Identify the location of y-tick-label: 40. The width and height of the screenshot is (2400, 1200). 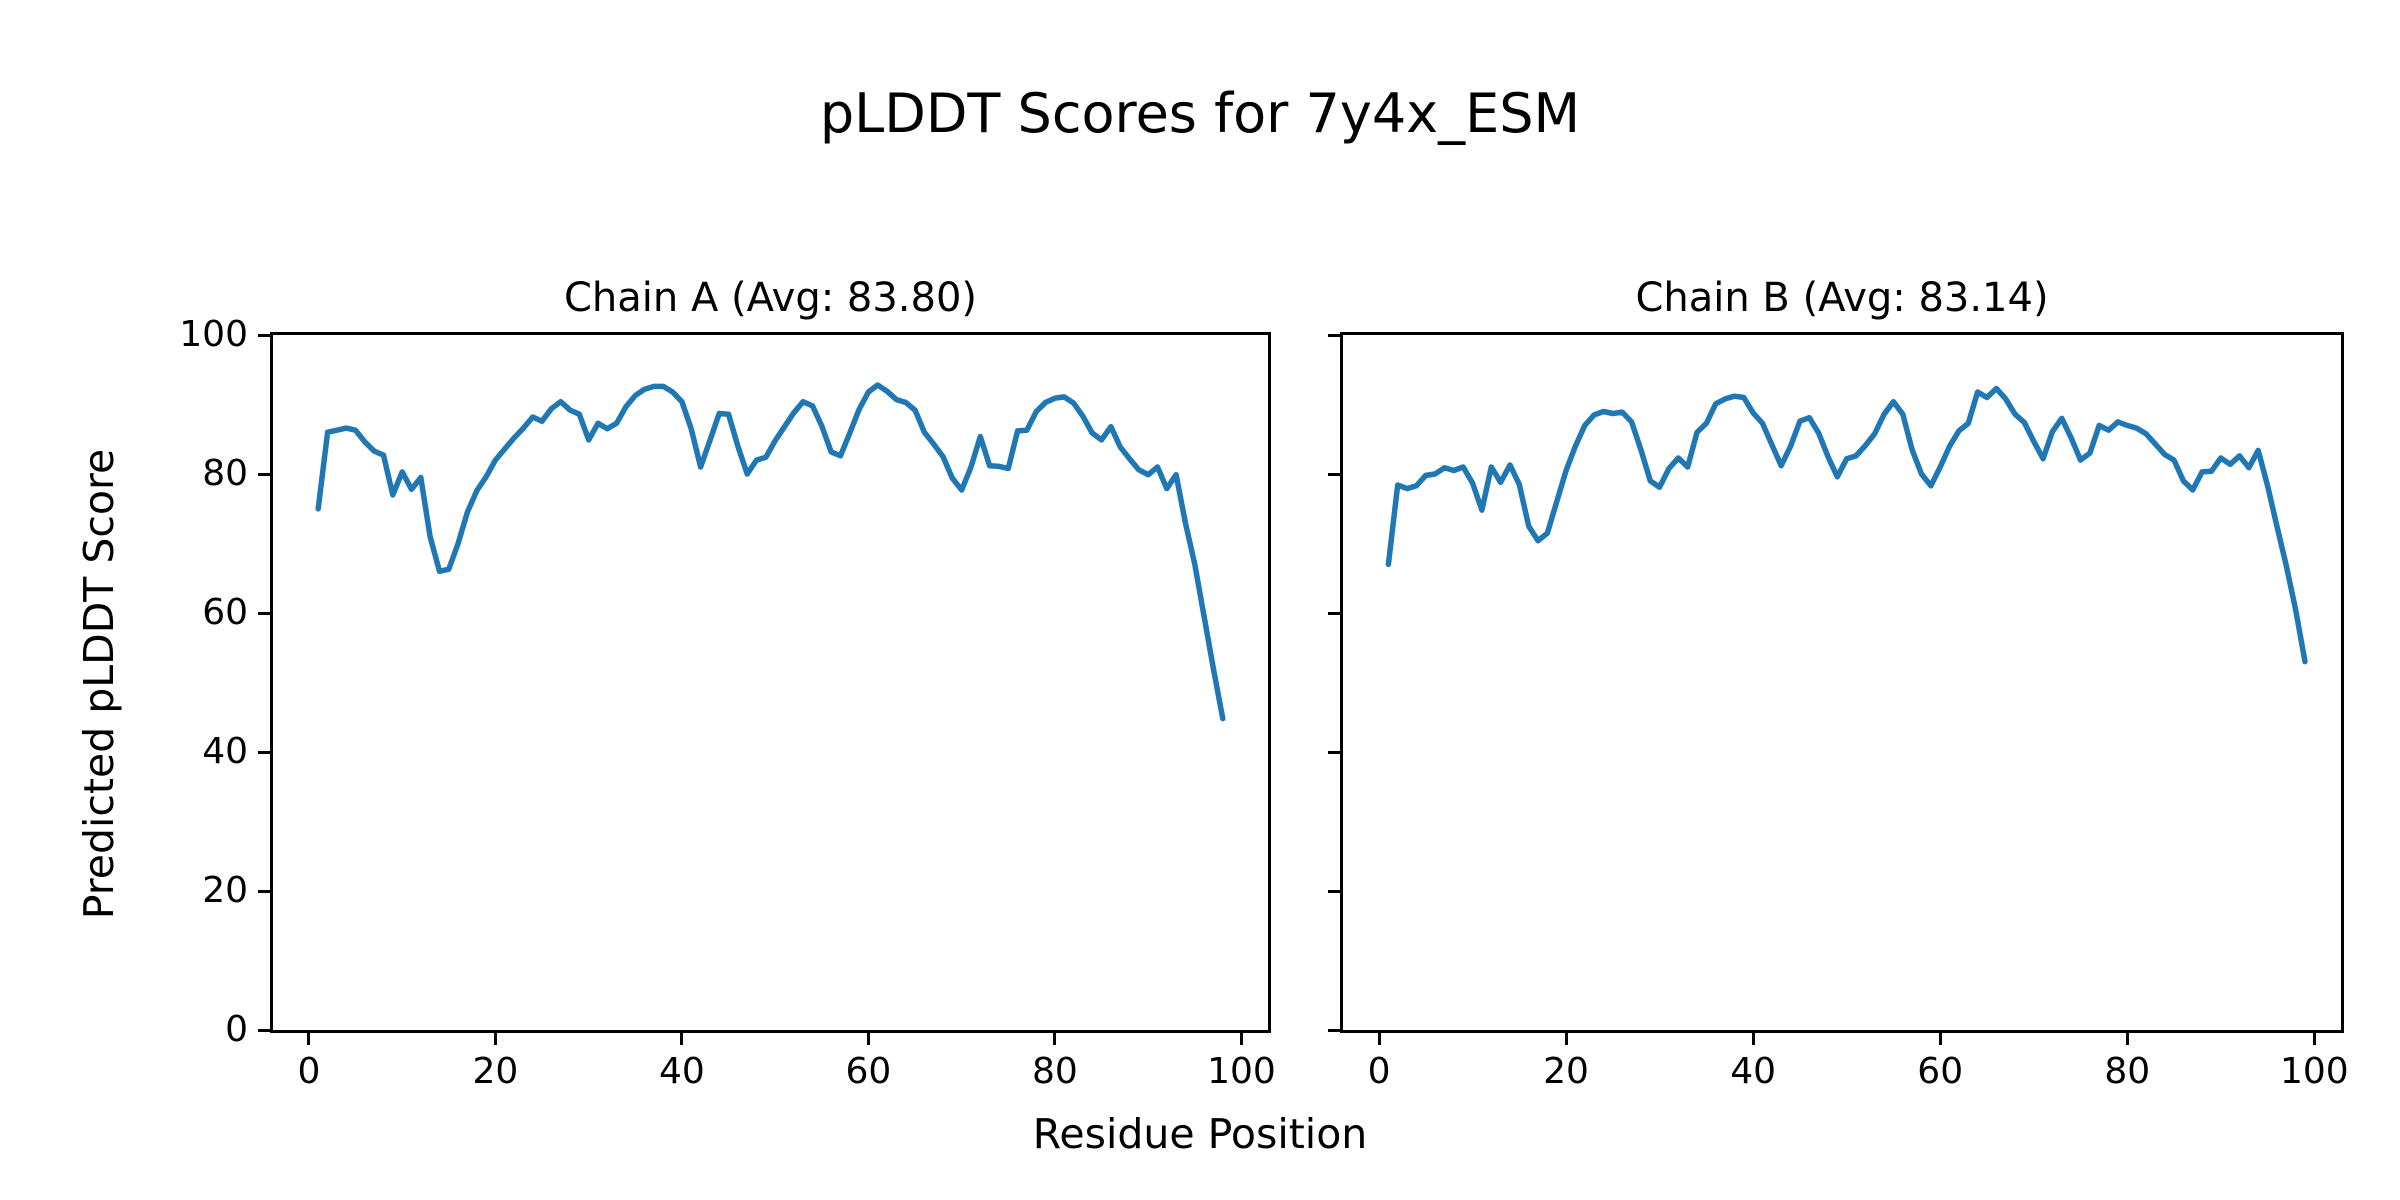
(225, 751).